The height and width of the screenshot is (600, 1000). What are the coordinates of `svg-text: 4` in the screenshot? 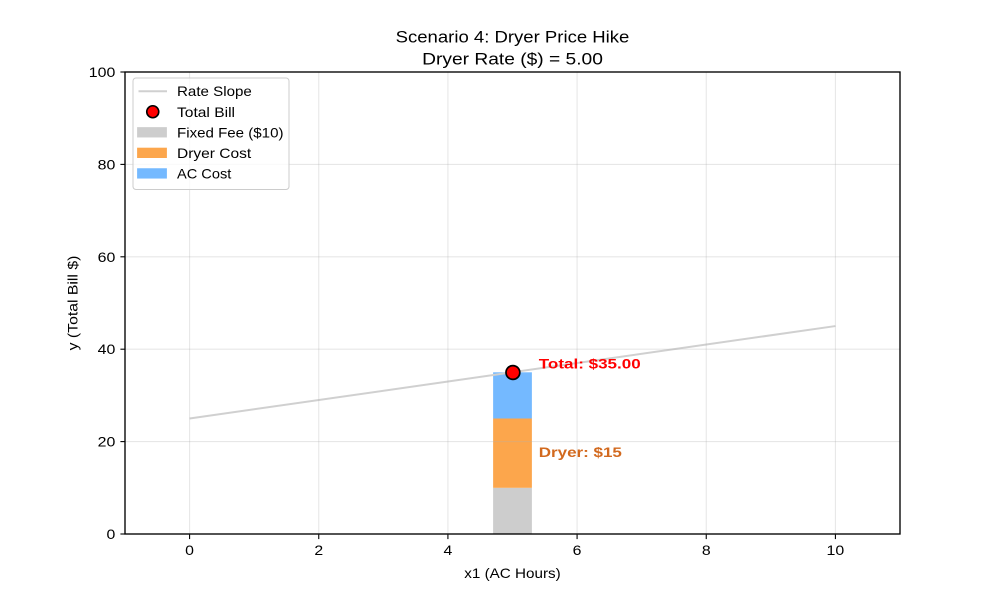 It's located at (448, 550).